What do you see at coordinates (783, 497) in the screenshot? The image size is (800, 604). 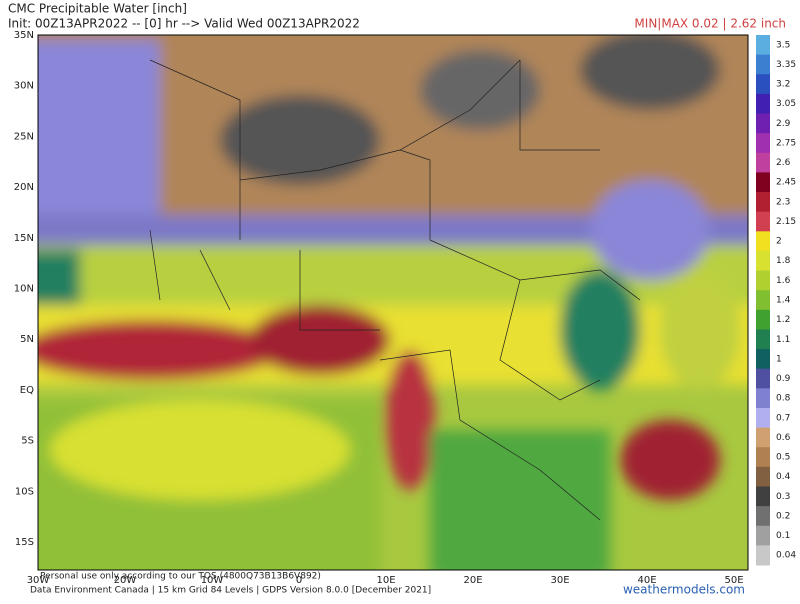 I see `colorbar-label: 0.3` at bounding box center [783, 497].